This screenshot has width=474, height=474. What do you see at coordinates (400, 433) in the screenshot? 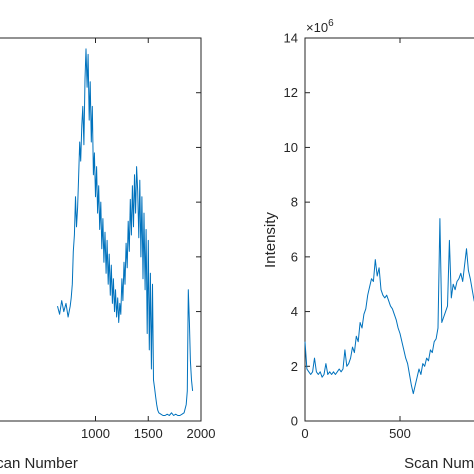
I see `right-x-tick-label: 500` at bounding box center [400, 433].